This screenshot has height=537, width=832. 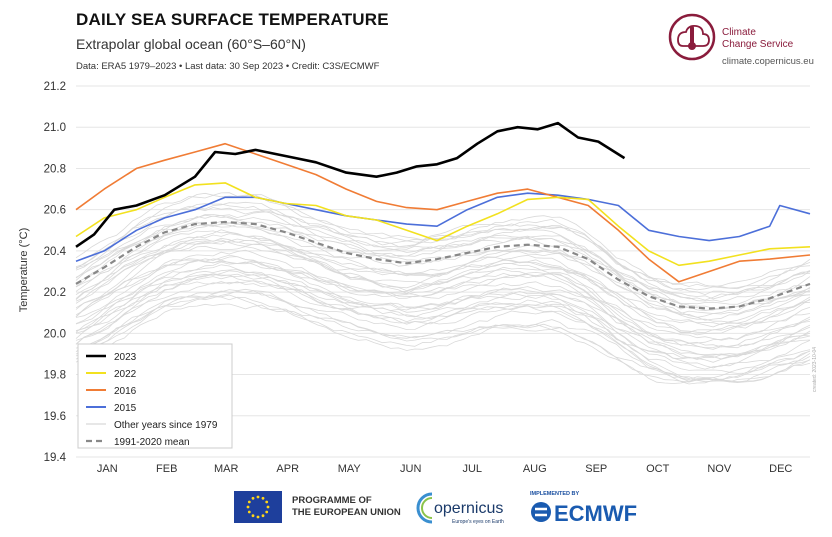 I want to click on copernicus-name: opernicus, so click(x=468, y=508).